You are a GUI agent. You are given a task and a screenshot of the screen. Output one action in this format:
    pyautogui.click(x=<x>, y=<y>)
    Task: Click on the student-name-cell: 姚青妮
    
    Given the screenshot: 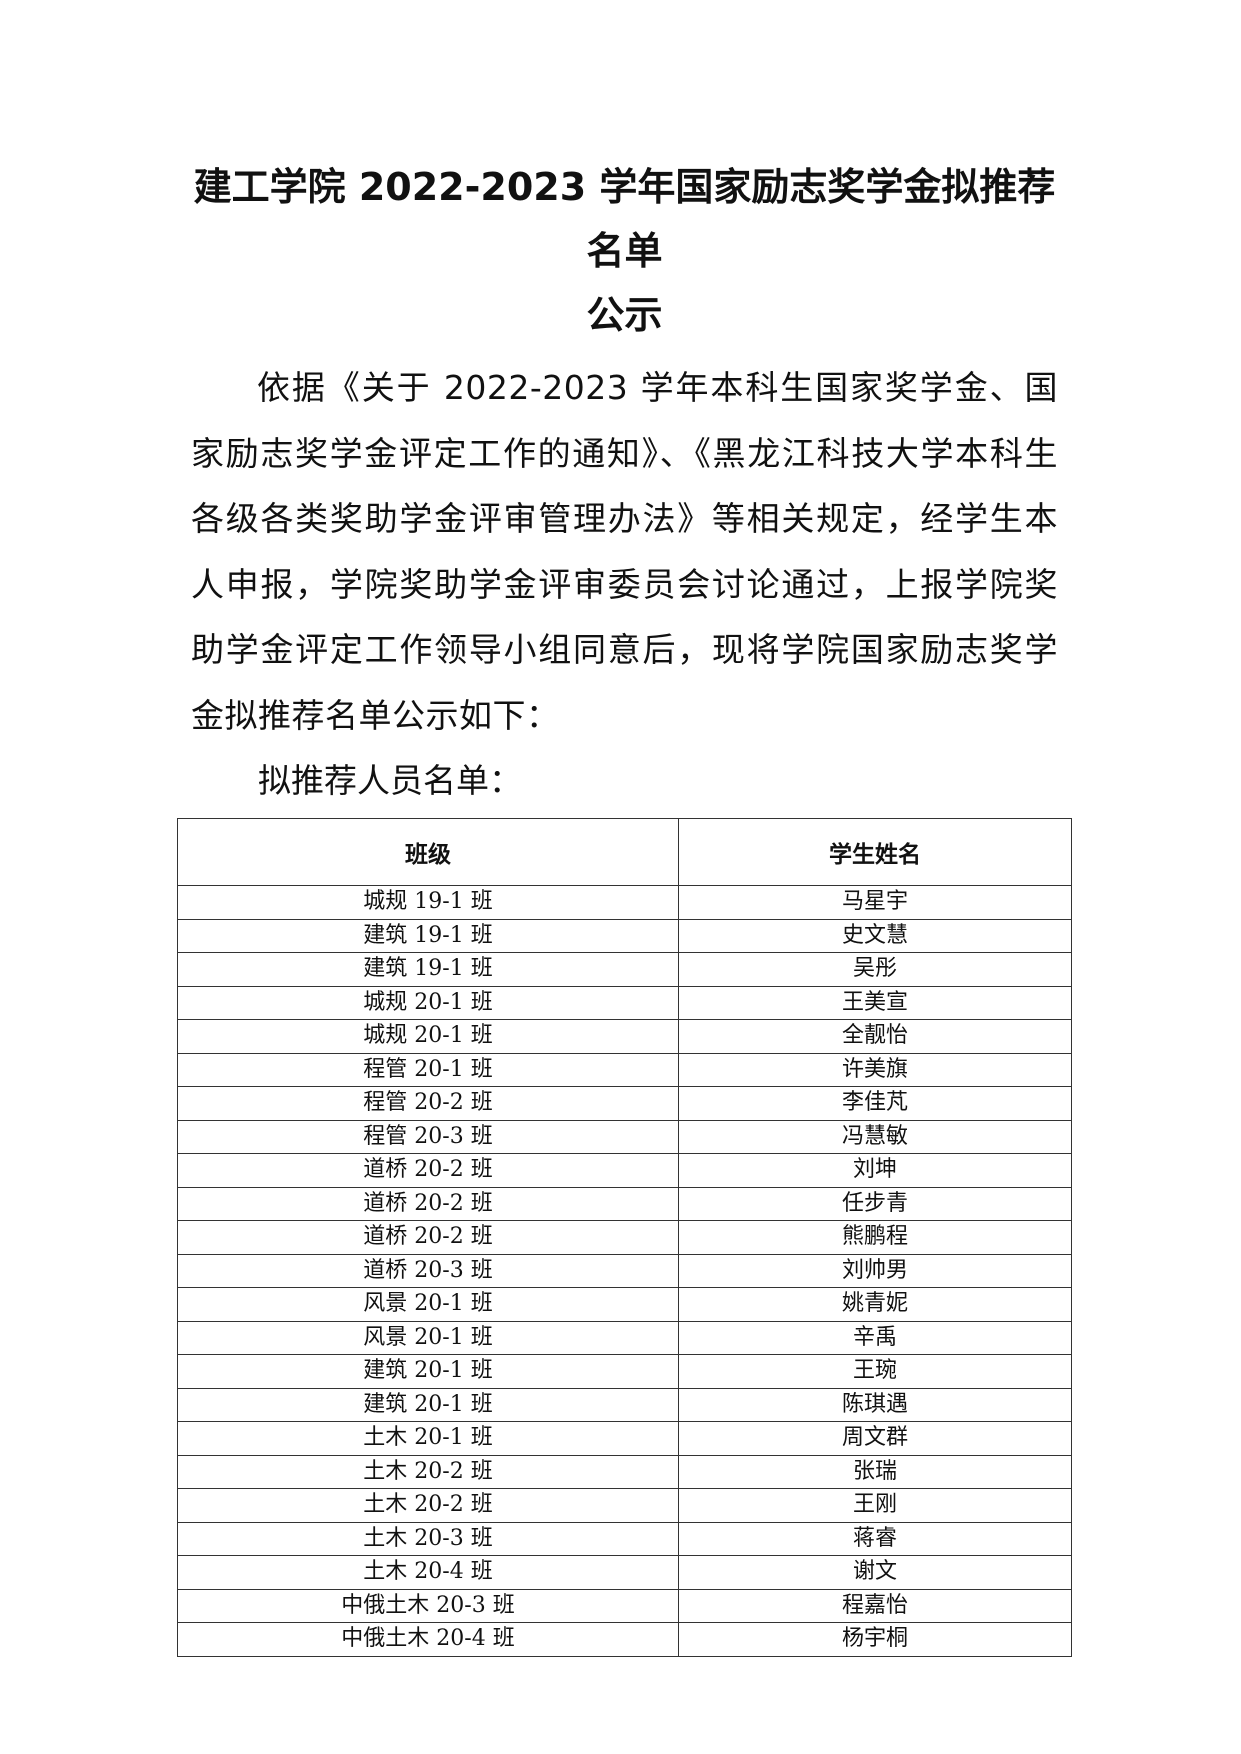 What is the action you would take?
    pyautogui.click(x=875, y=1304)
    